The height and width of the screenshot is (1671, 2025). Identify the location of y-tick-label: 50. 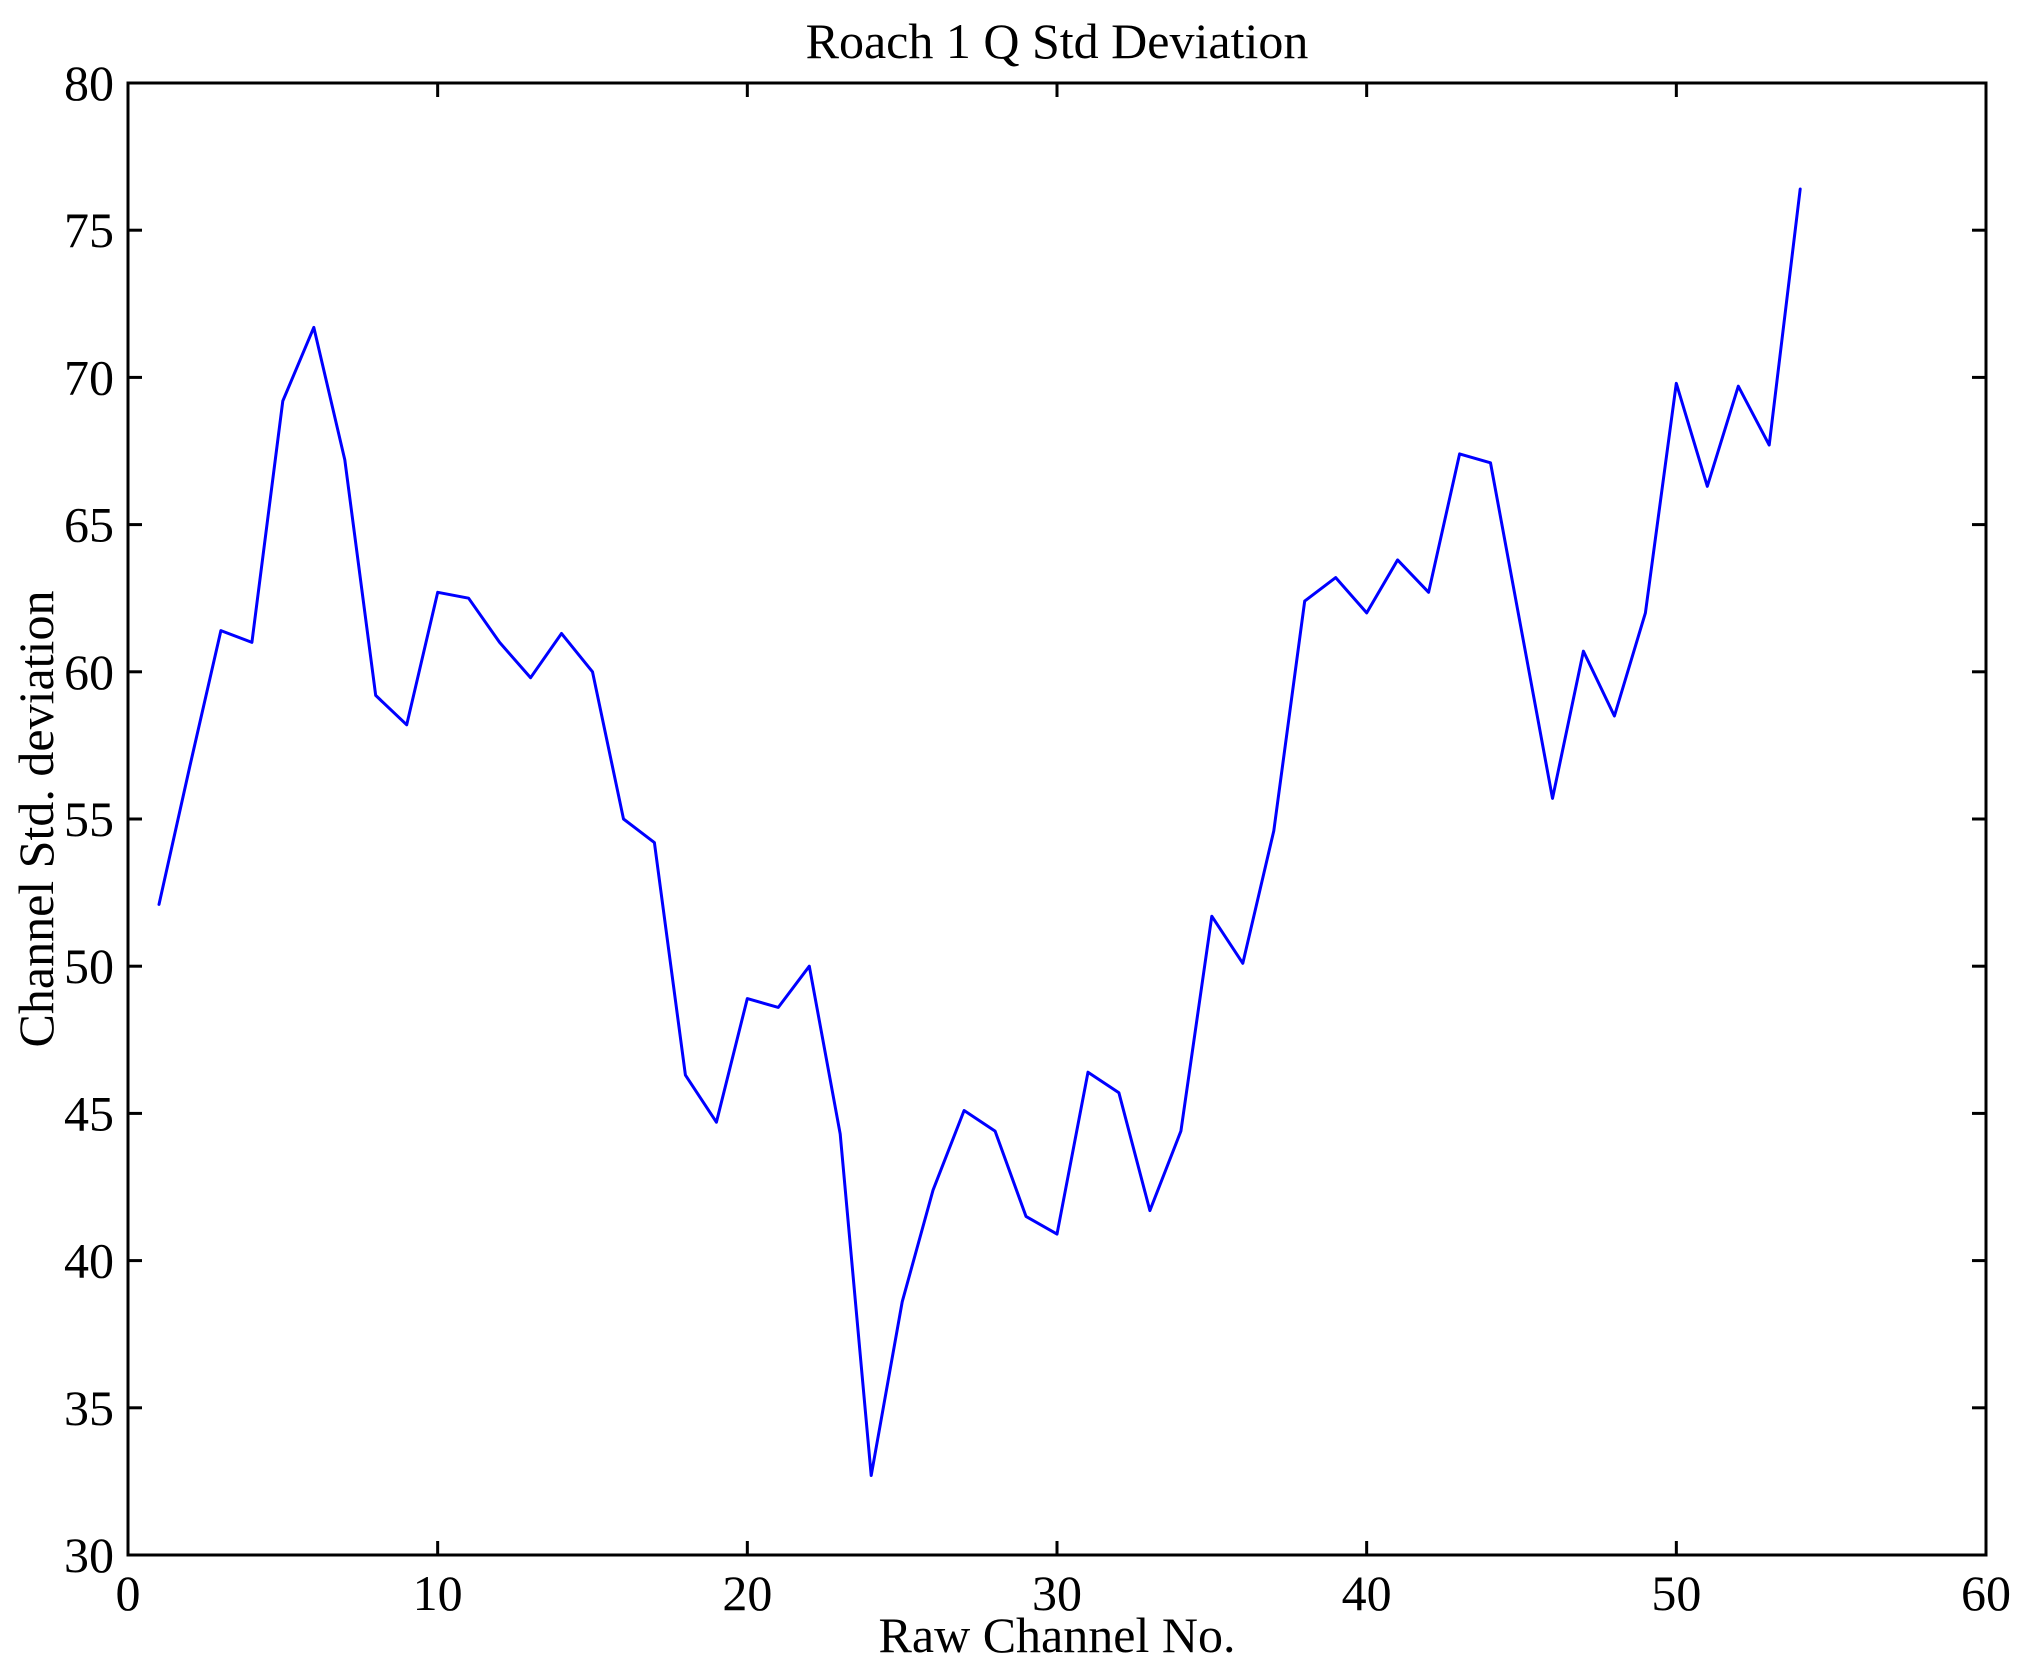
(89, 966).